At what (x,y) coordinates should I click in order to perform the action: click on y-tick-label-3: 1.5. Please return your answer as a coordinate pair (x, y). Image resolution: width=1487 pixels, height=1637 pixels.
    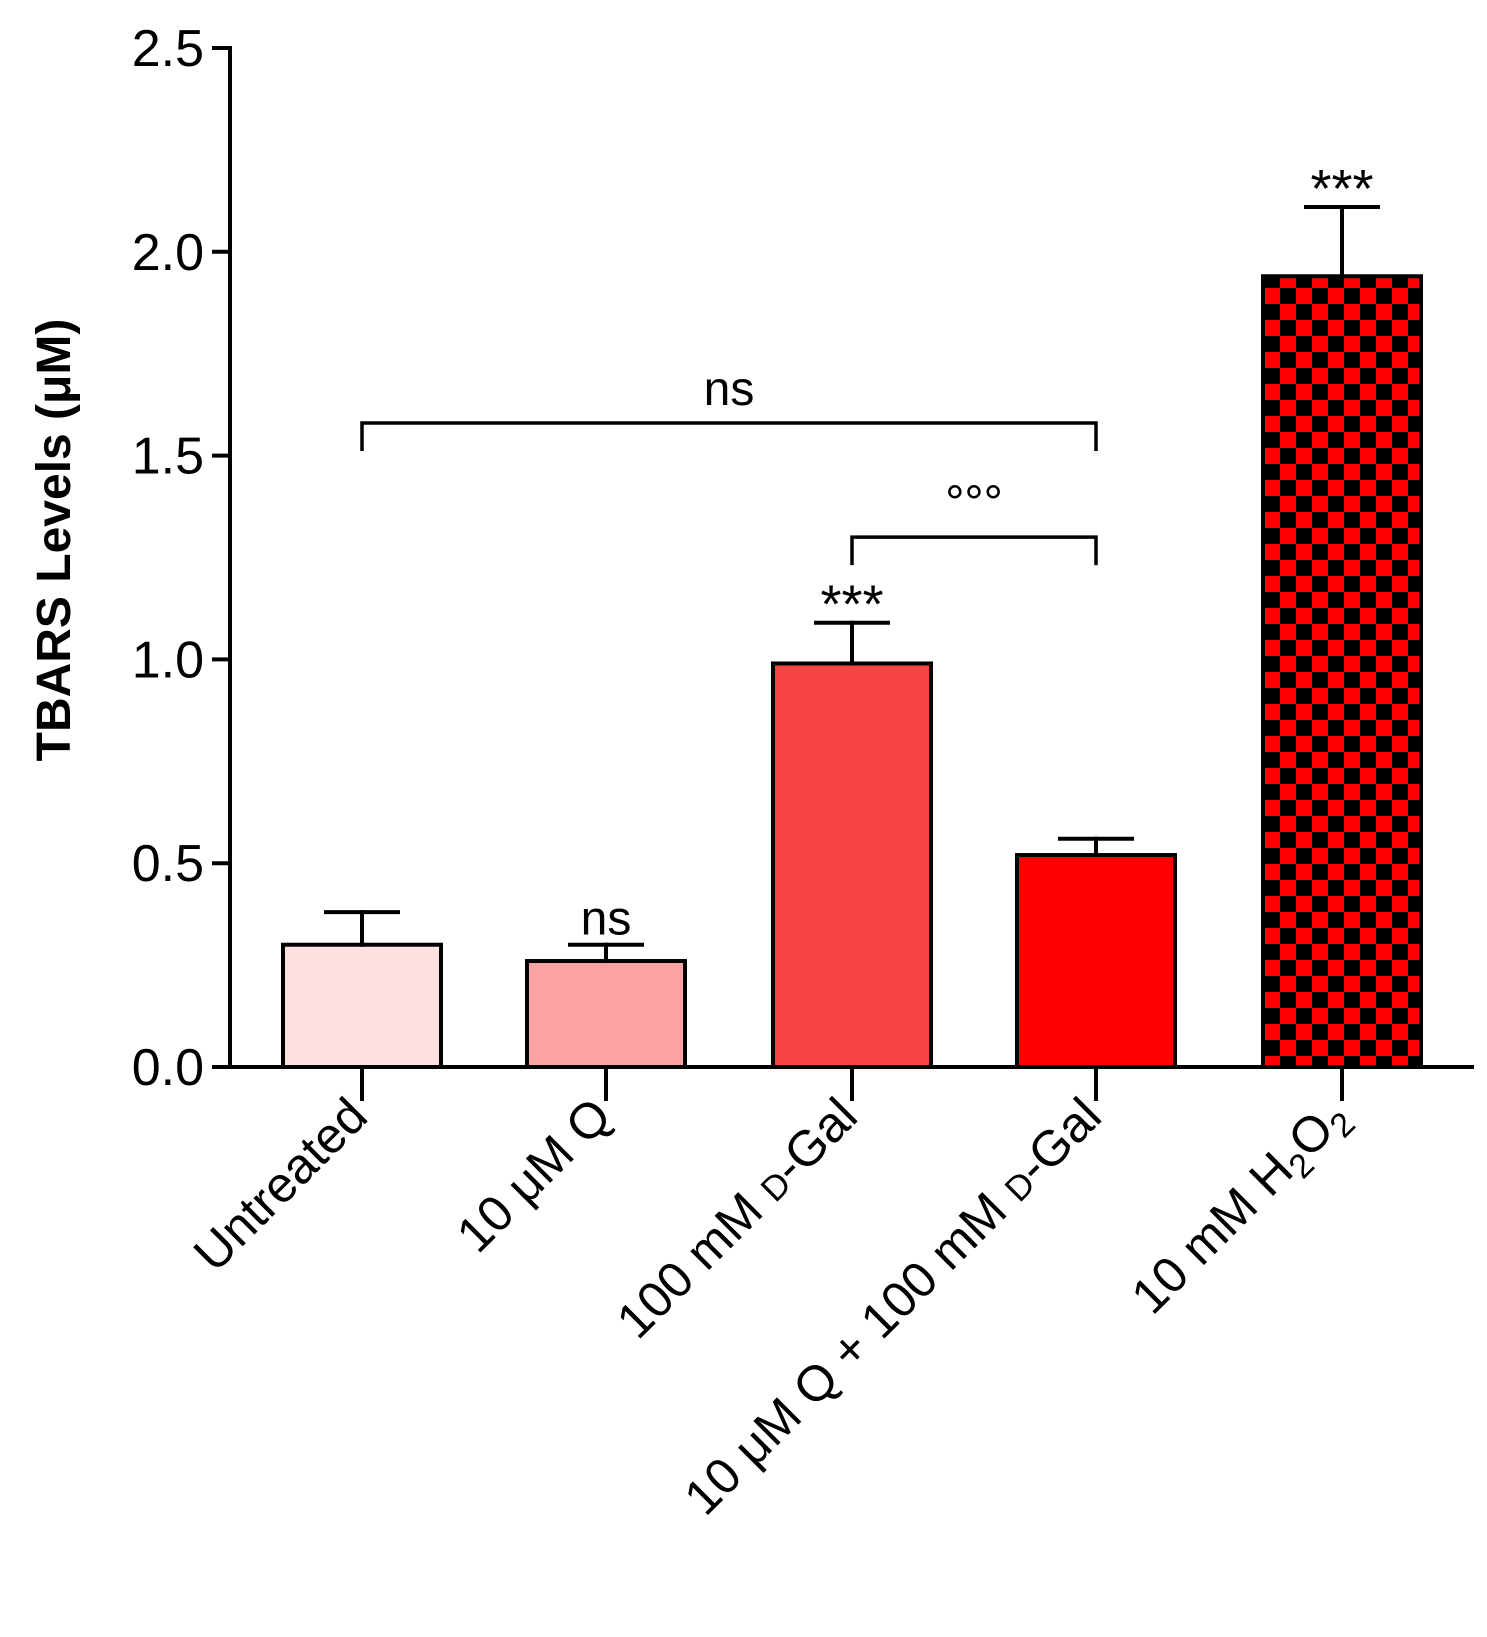
    Looking at the image, I should click on (168, 457).